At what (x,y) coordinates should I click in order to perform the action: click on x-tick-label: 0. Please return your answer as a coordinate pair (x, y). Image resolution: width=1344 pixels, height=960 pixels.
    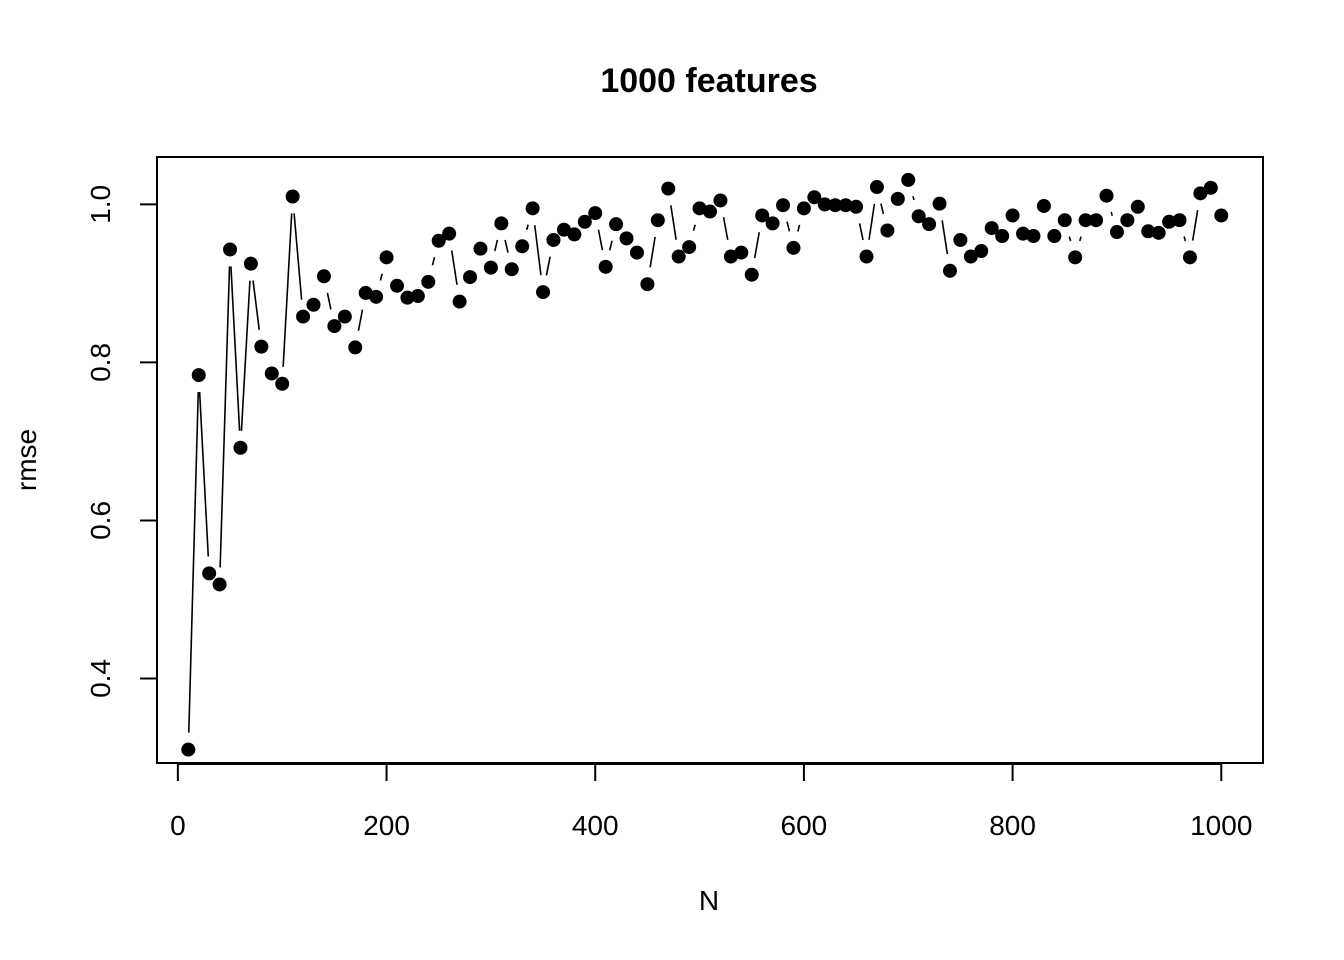
    Looking at the image, I should click on (178, 825).